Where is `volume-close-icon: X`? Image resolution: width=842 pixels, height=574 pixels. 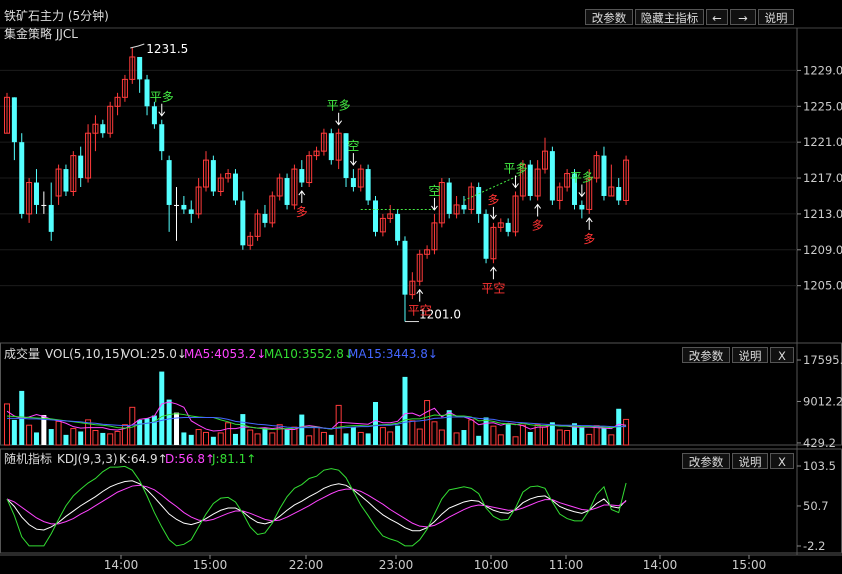
volume-close-icon: X is located at coordinates (782, 355).